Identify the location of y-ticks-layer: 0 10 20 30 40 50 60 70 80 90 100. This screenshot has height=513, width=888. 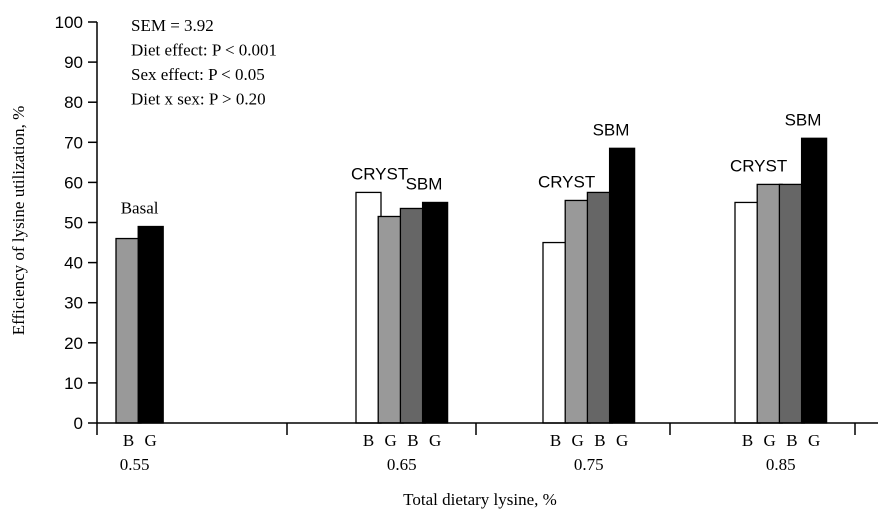
(76, 223).